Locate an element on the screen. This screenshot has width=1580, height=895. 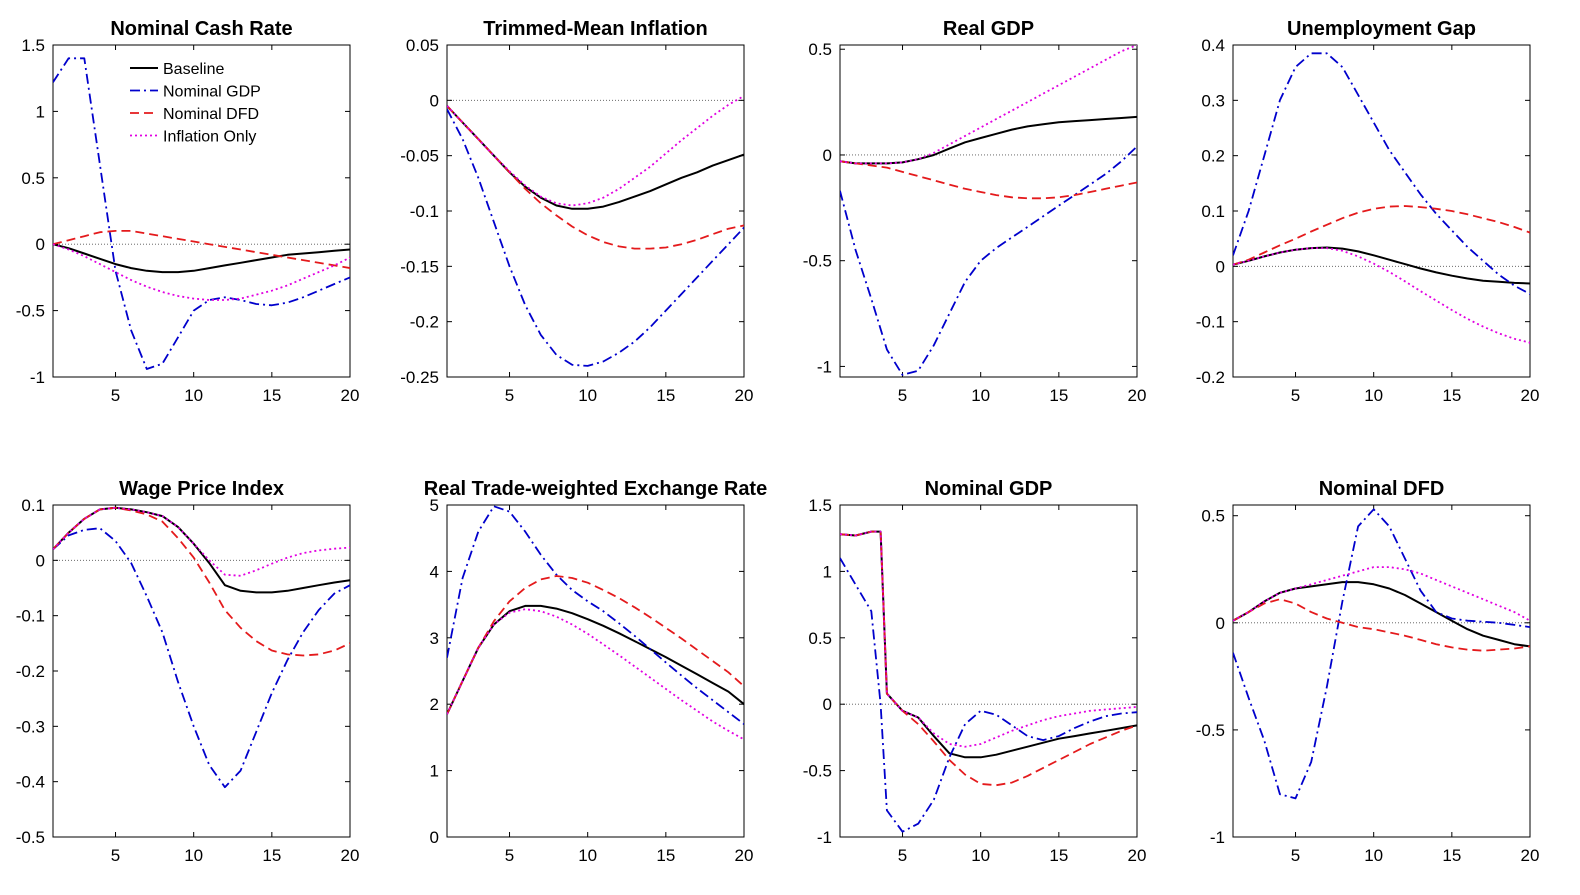
y-tick-label: -0.4 is located at coordinates (30, 782).